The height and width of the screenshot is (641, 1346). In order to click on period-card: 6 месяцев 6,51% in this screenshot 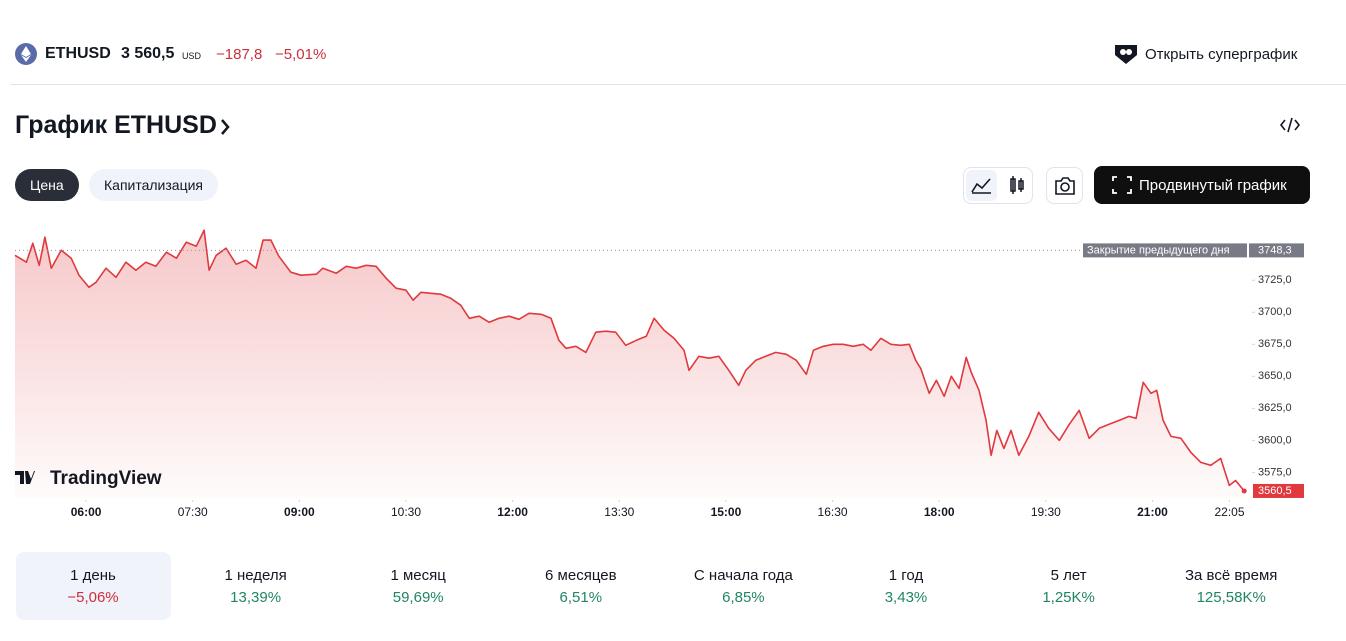, I will do `click(580, 586)`.